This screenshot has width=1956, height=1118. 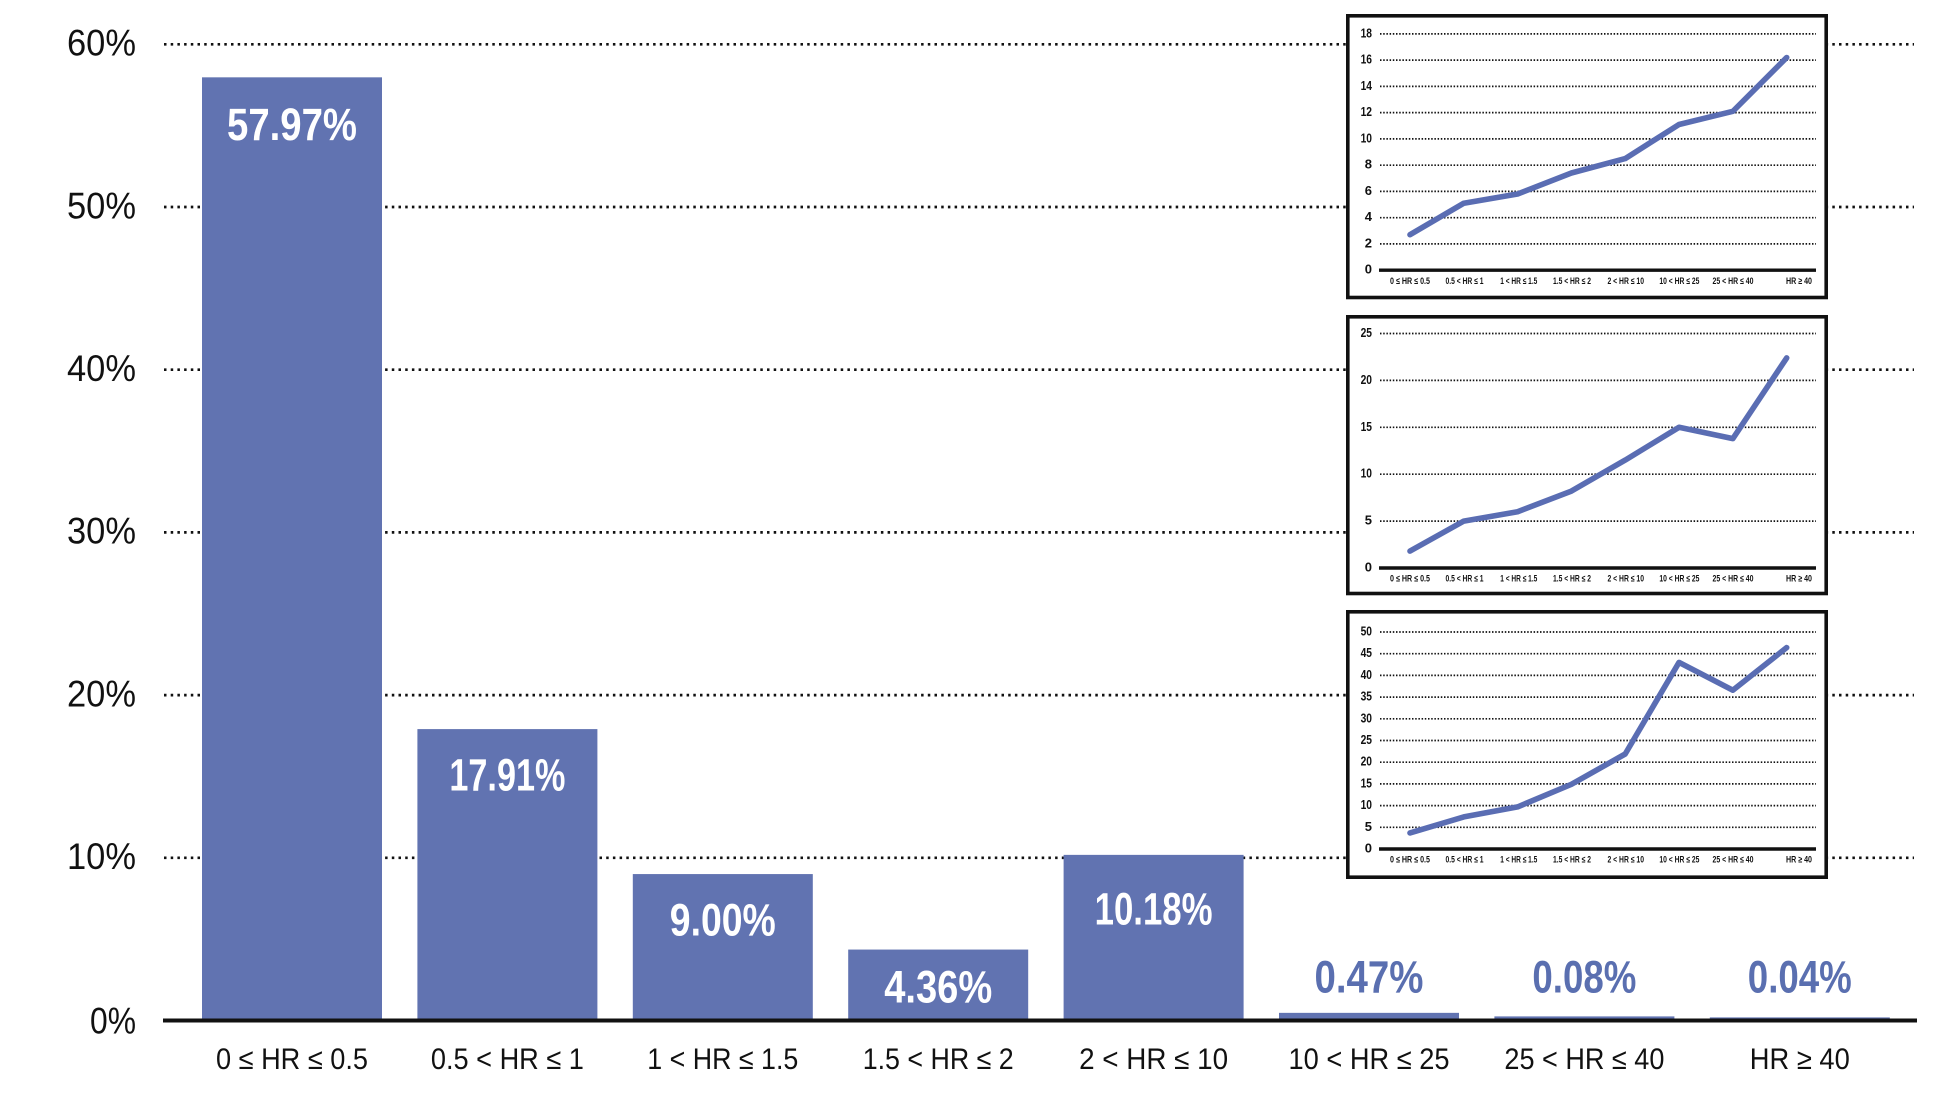 I want to click on svg-text: 0.47%, so click(x=1369, y=977).